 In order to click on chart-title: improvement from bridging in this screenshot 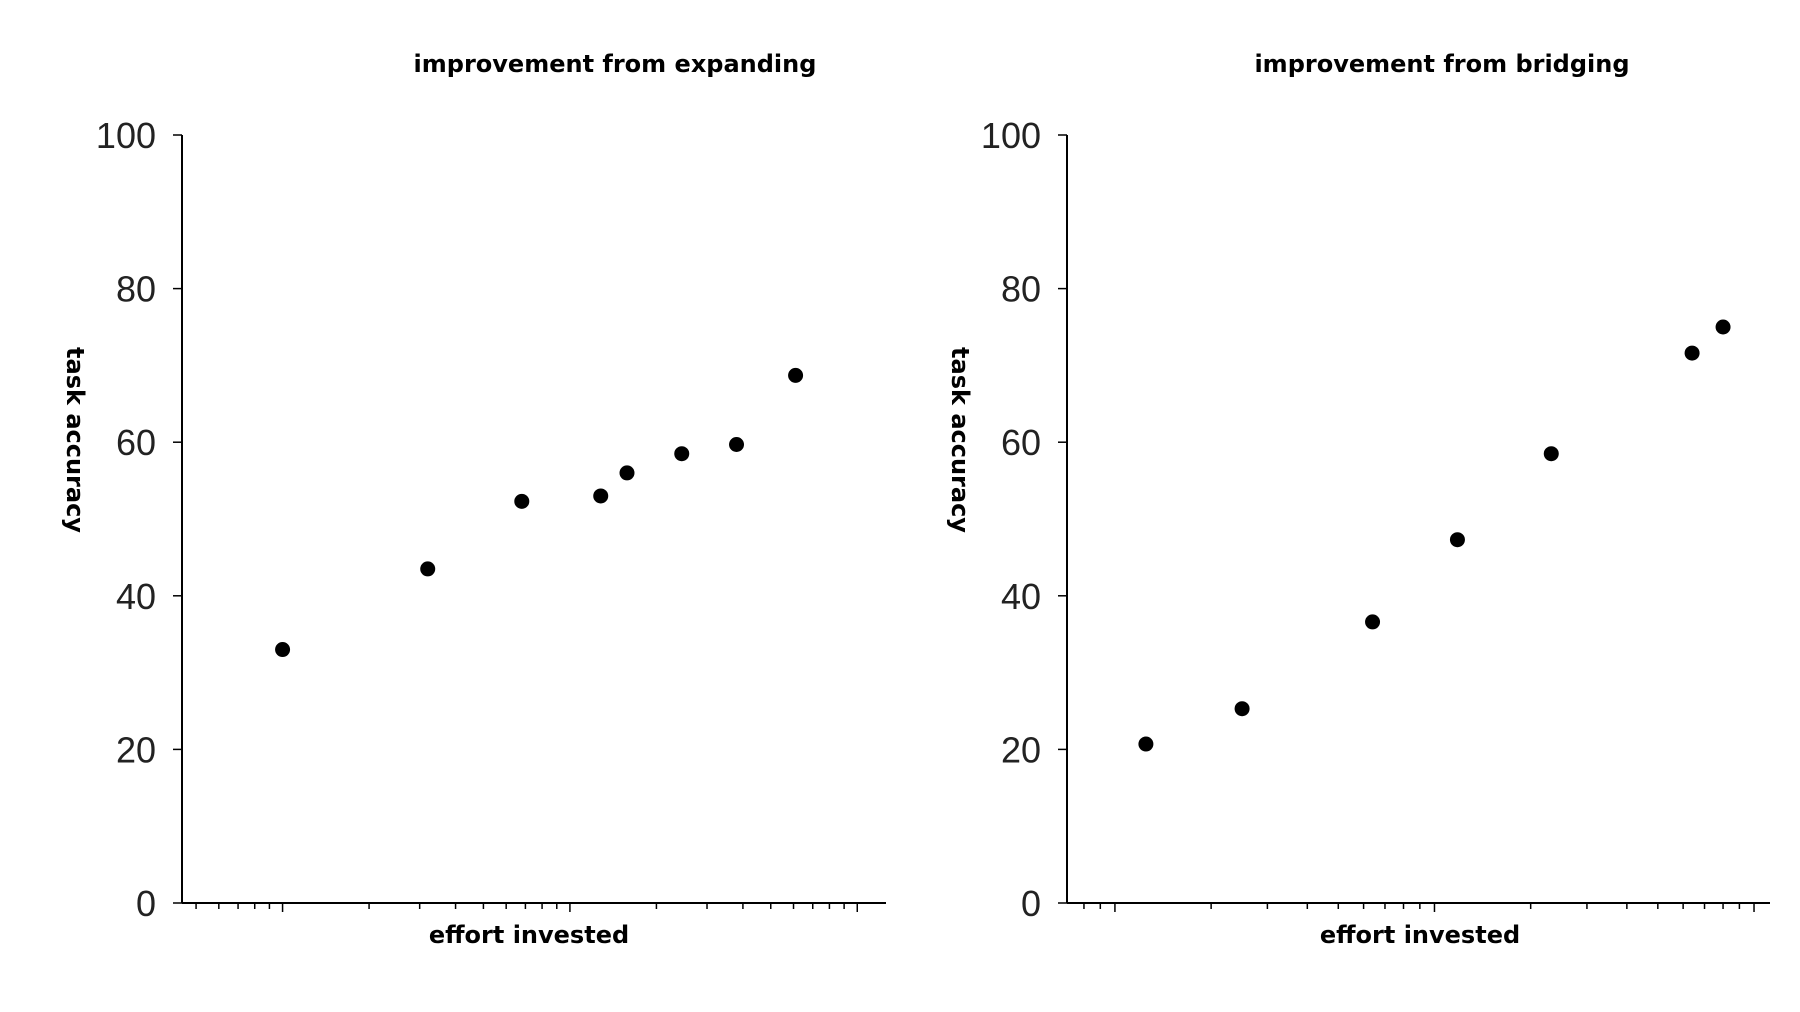, I will do `click(1441, 64)`.